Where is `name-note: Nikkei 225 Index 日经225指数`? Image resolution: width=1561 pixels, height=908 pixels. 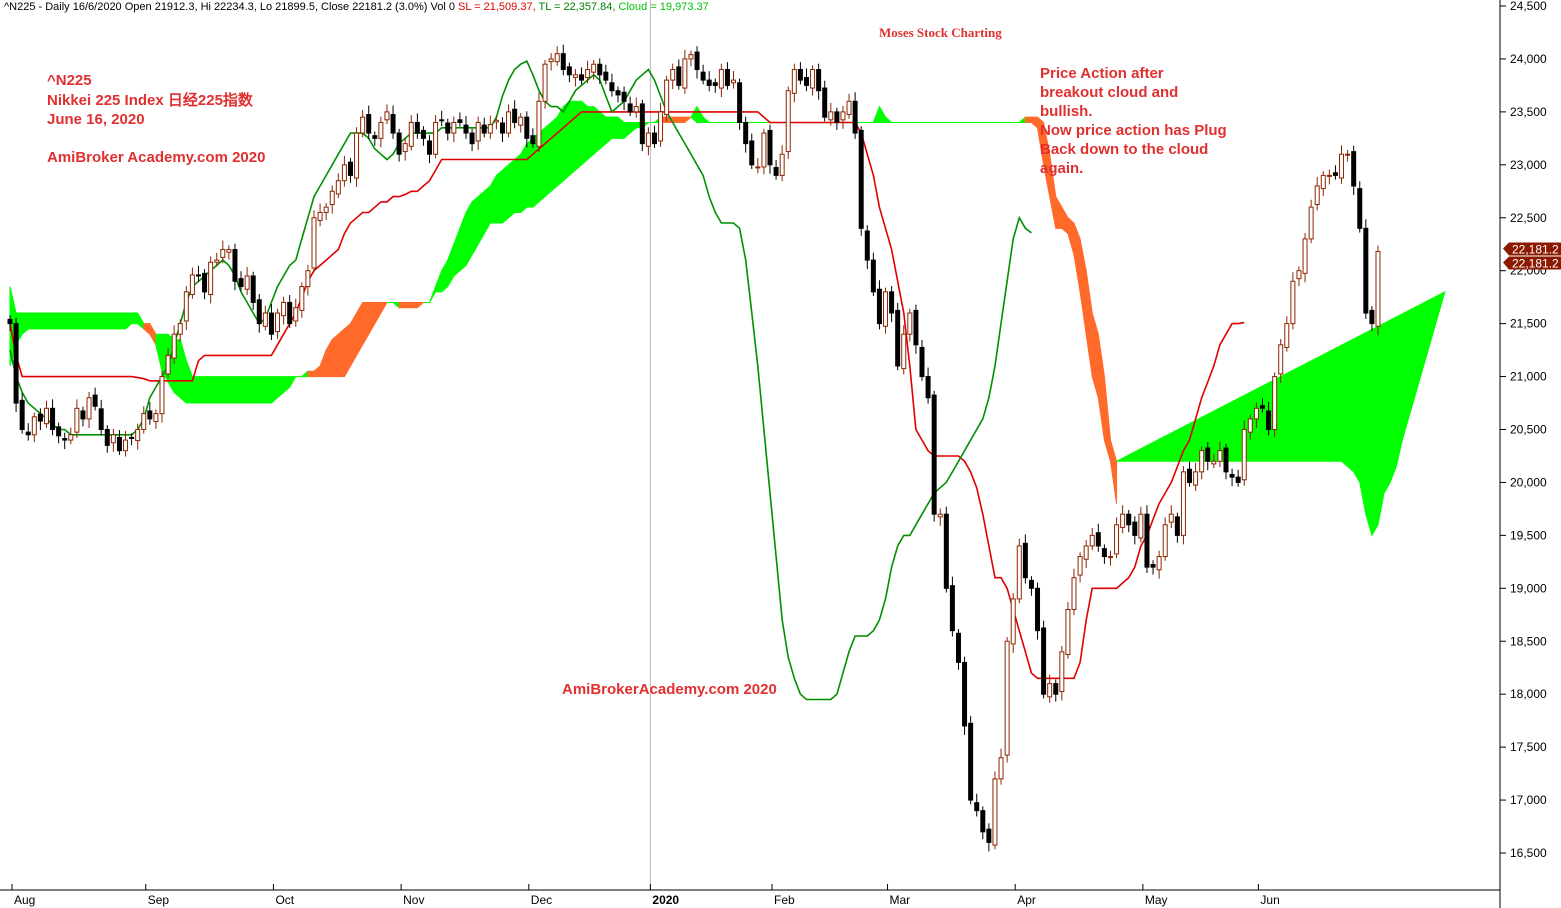 name-note: Nikkei 225 Index 日经225指数 is located at coordinates (150, 100).